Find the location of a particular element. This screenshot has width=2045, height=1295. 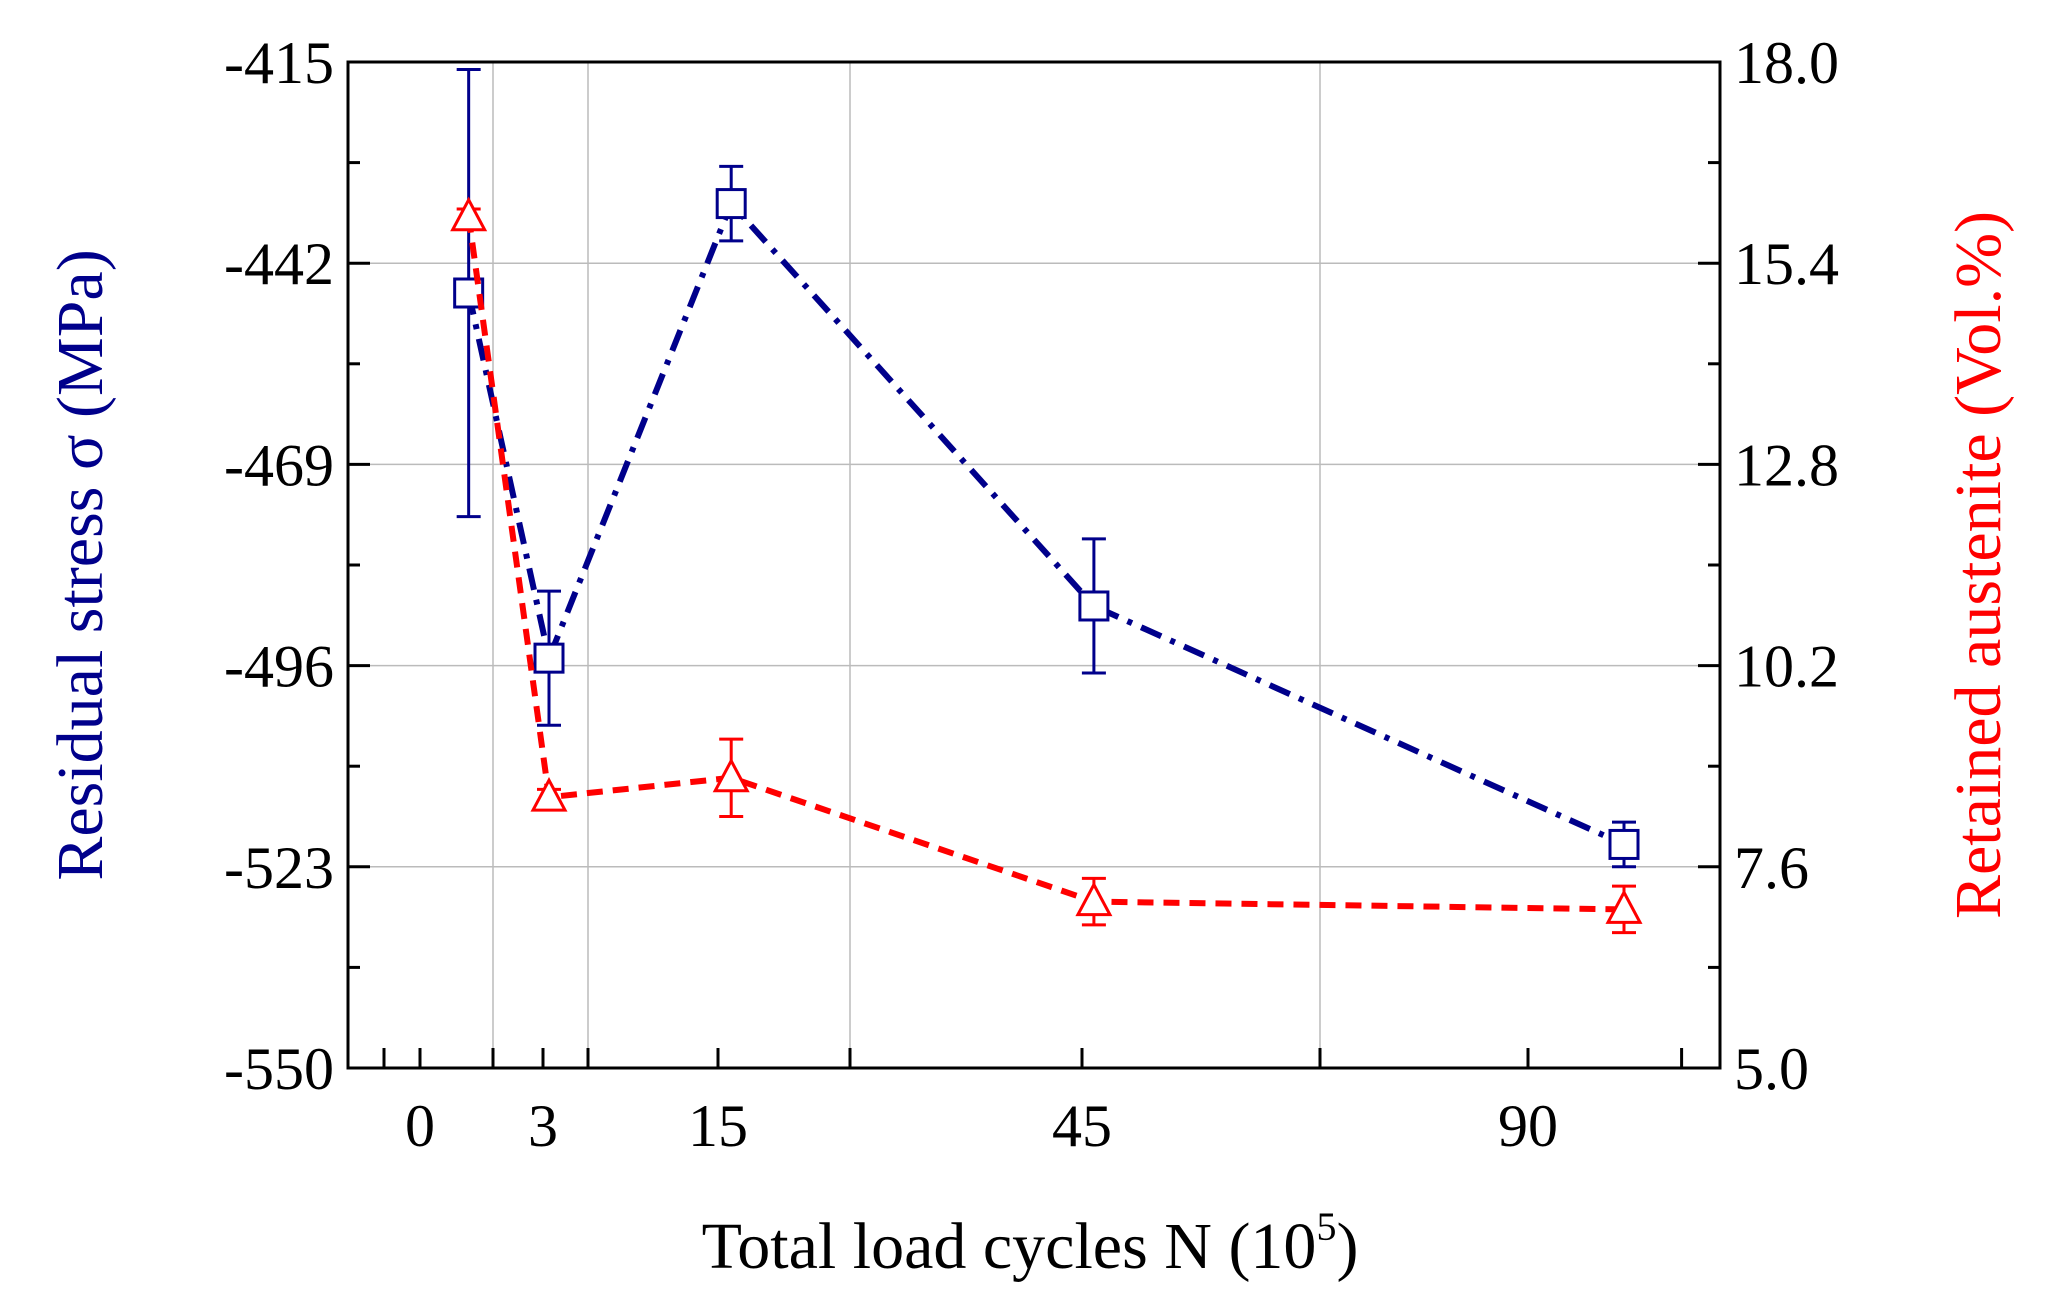

x-axis-title-exponent: 5 is located at coordinates (1326, 1226).